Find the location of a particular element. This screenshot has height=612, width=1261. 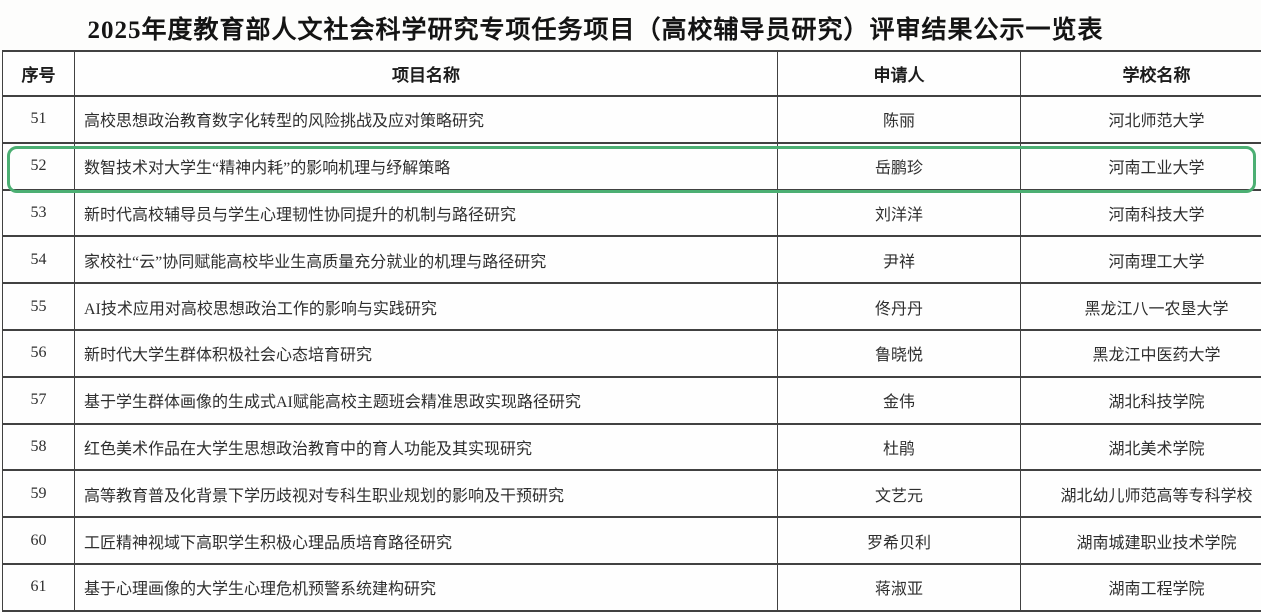

project-name: AI技术应用对高校思想政治工作的影响与实践研究 is located at coordinates (426, 306).